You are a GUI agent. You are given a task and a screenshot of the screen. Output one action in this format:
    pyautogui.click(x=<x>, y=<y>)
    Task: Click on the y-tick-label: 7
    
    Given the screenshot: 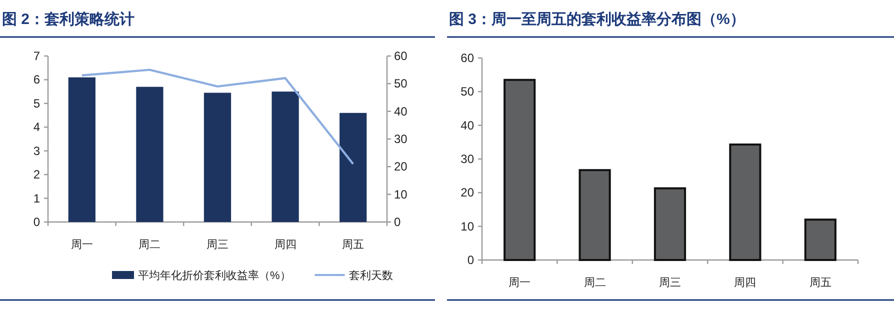 What is the action you would take?
    pyautogui.click(x=36, y=56)
    